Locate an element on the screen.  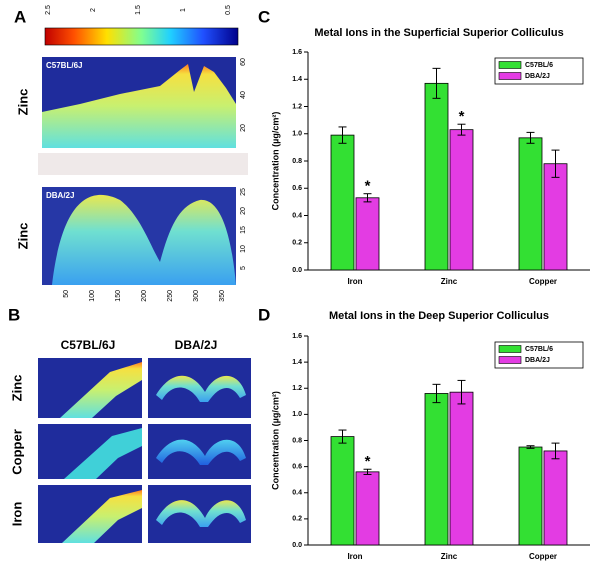
image-strain-label: C57BL/6J is located at coordinates (64, 65).